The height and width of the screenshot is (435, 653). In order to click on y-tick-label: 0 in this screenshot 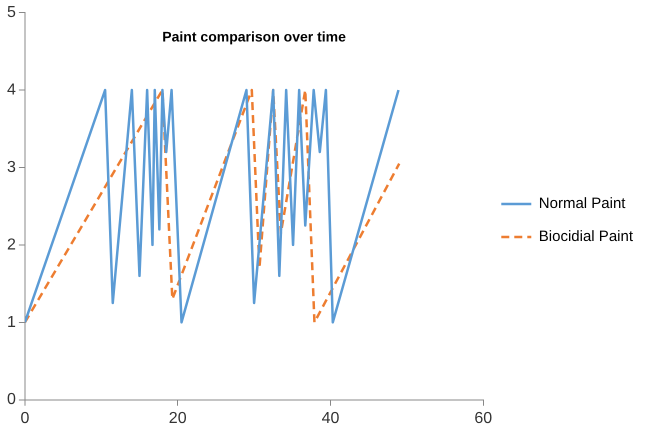, I will do `click(11, 399)`.